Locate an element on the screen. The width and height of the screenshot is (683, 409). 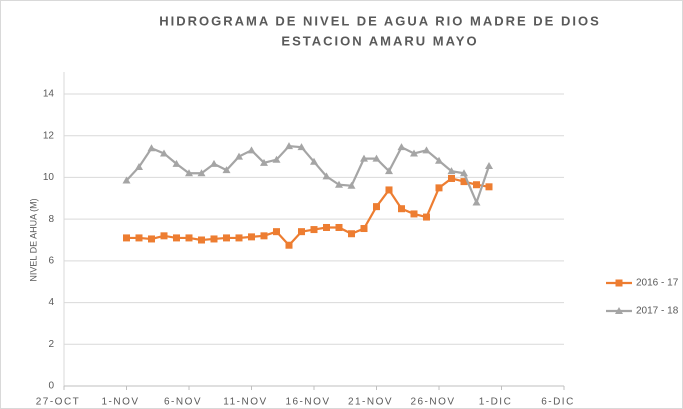
x-tick-label: 16-NOV is located at coordinates (307, 402).